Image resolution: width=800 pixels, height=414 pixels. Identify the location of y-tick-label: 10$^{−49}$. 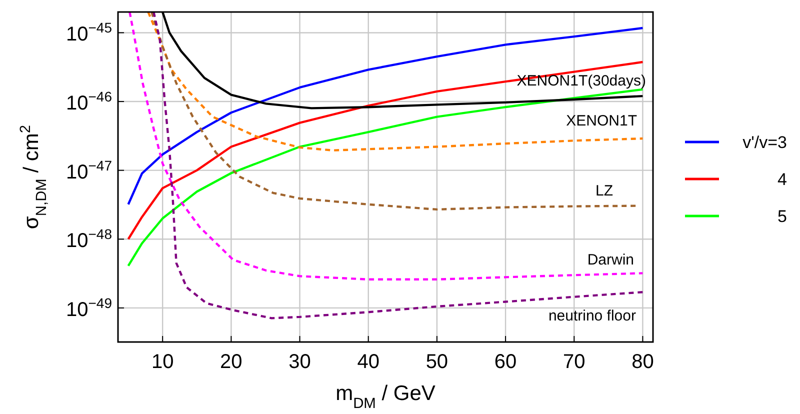
(89, 307).